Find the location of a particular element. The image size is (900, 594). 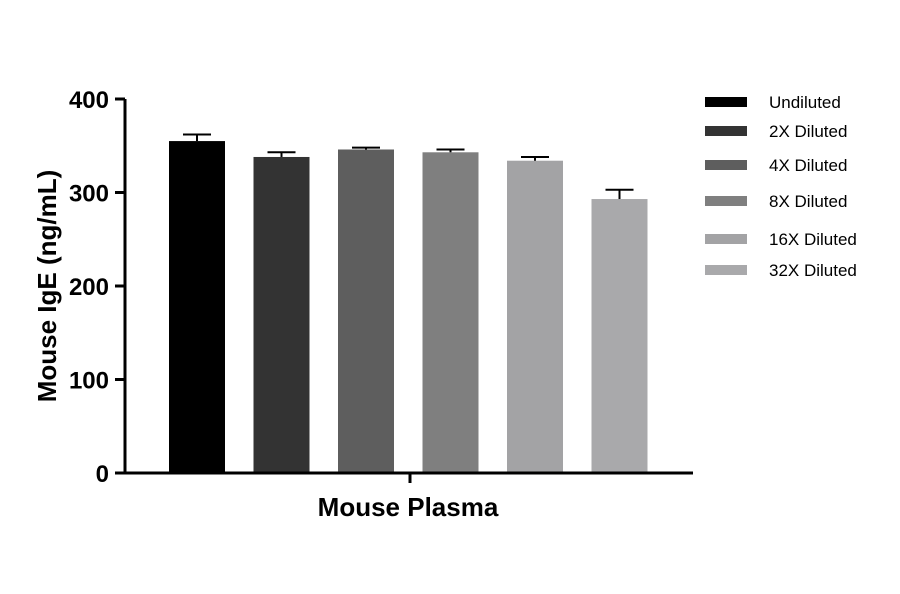

y-tick-label: 100 is located at coordinates (89, 381).